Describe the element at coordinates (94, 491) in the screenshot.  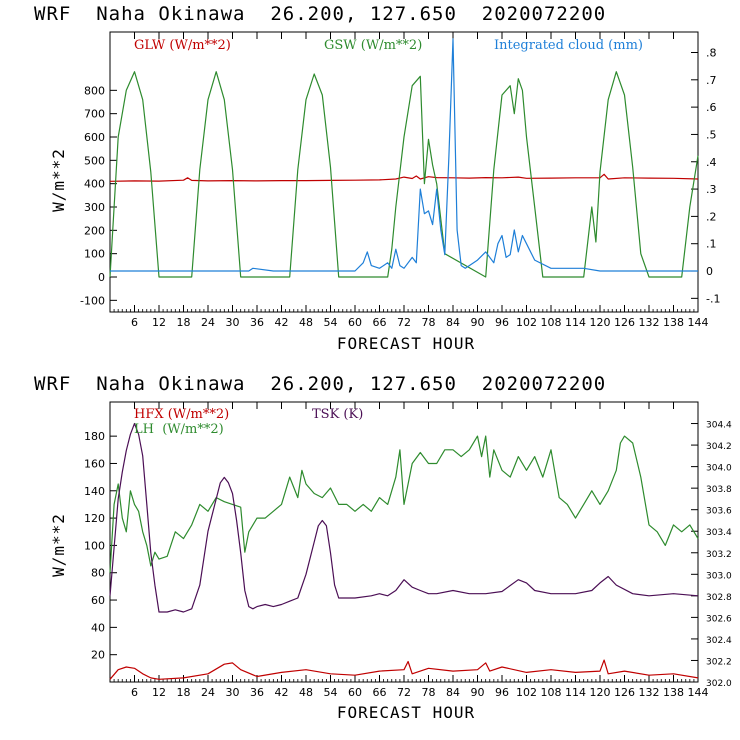
I see `y-tick-label: 140` at that location.